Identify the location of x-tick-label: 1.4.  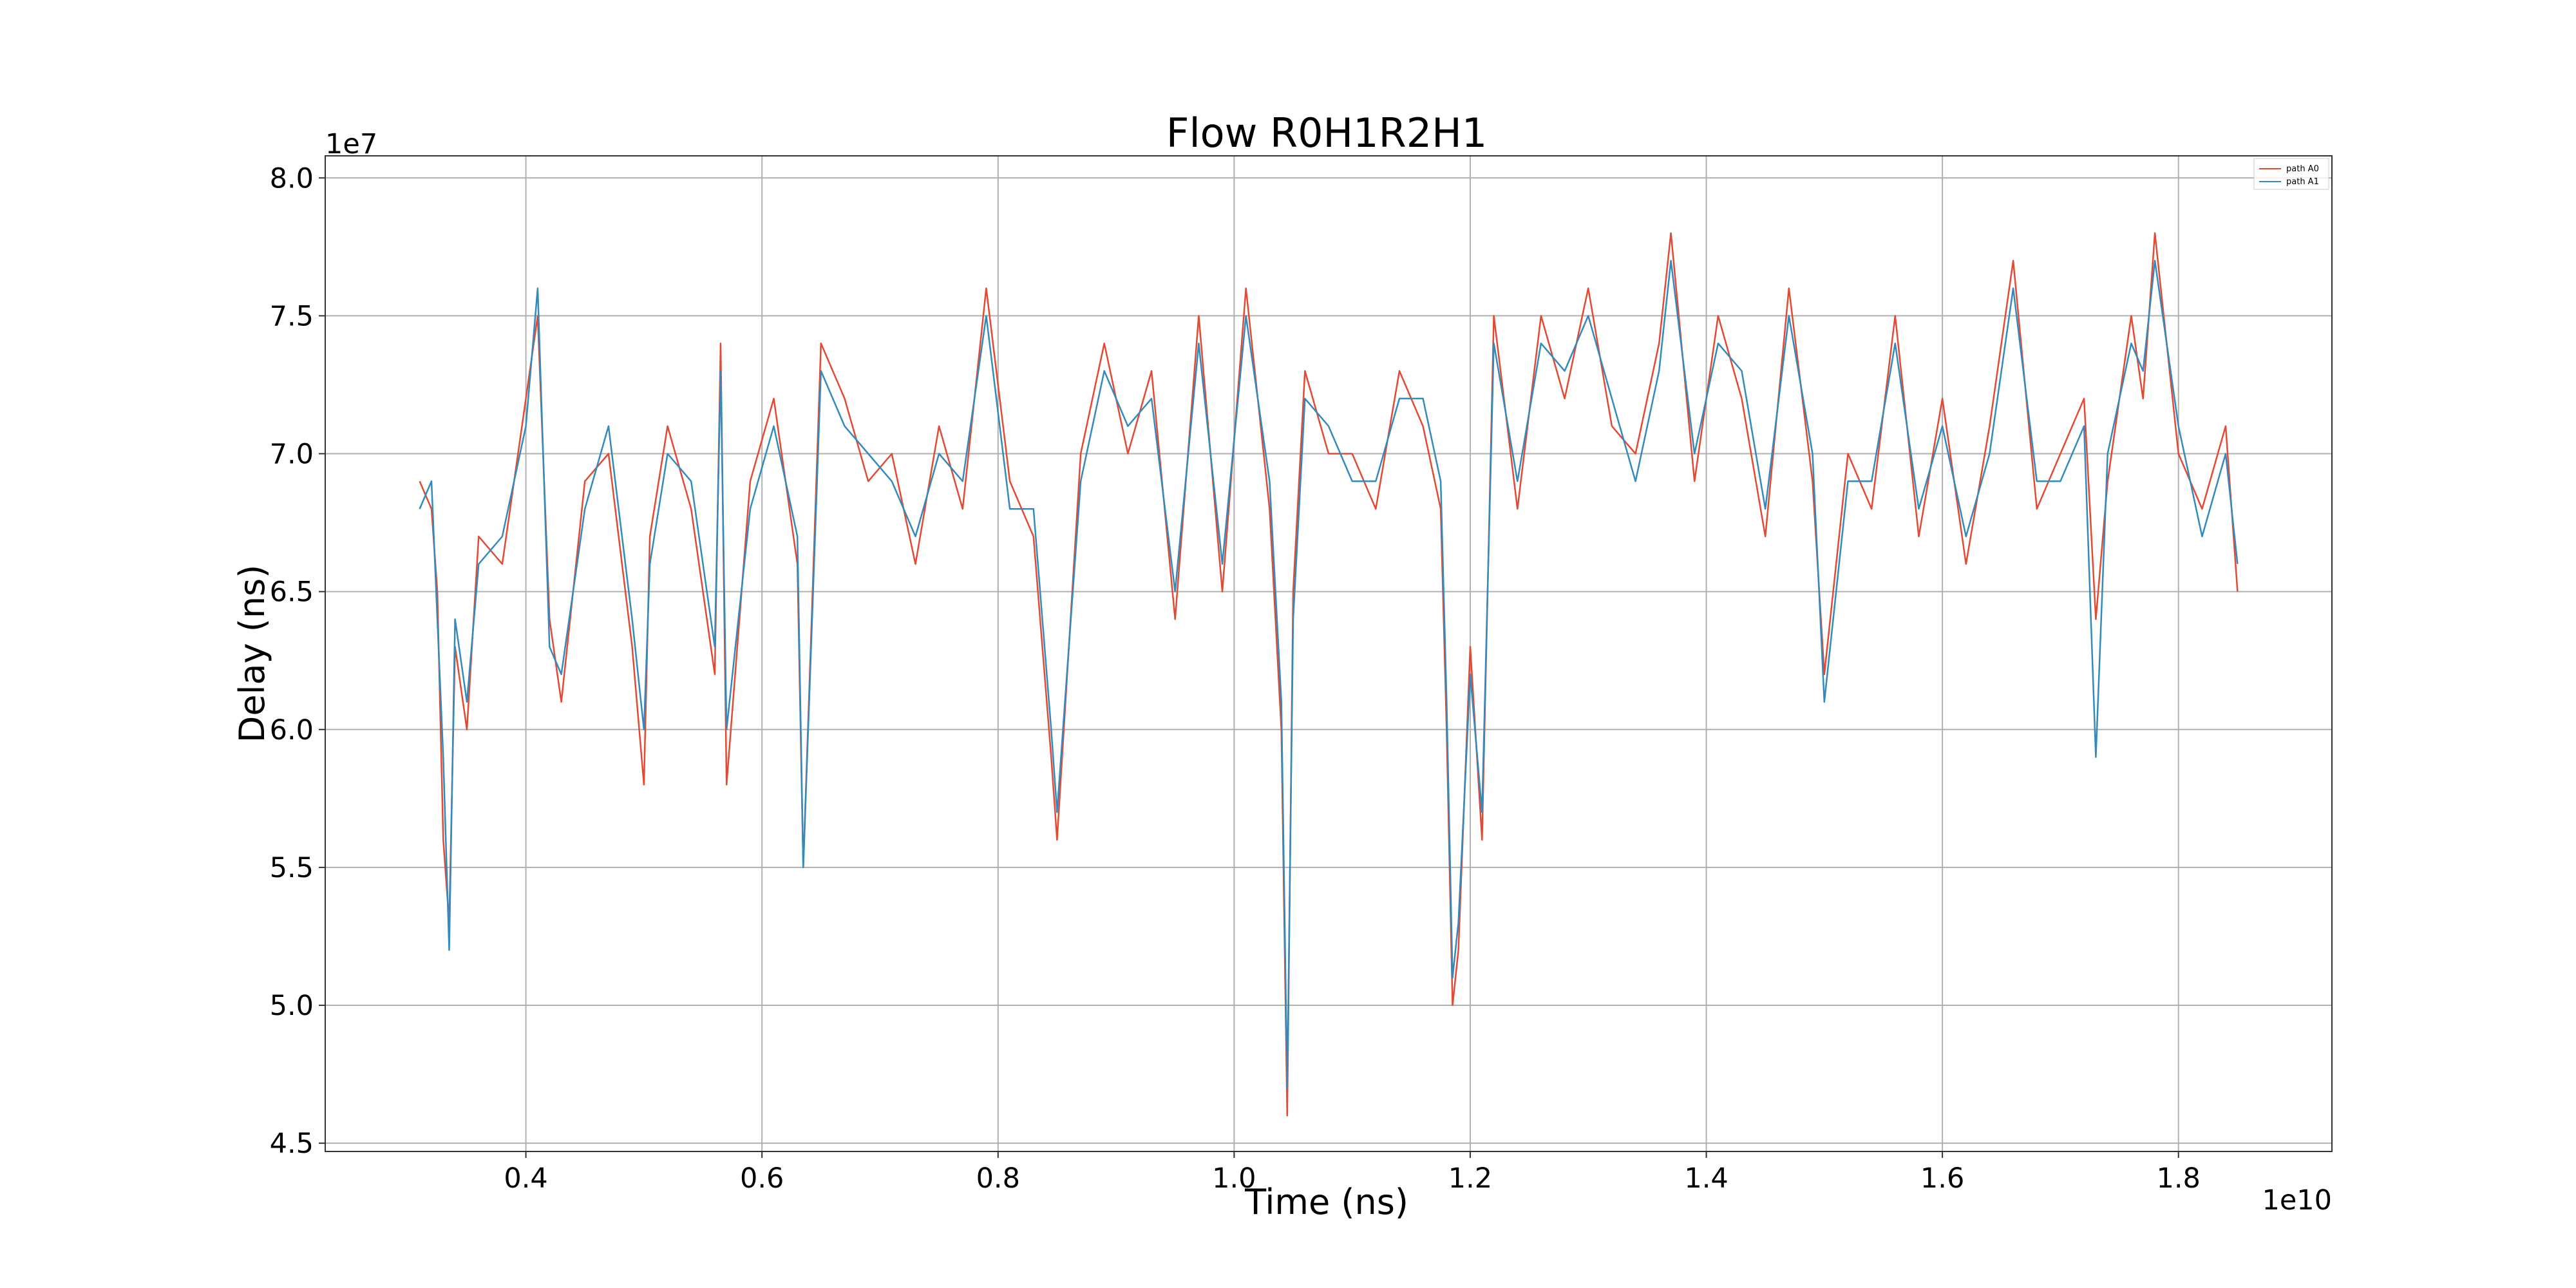
(1706, 1178).